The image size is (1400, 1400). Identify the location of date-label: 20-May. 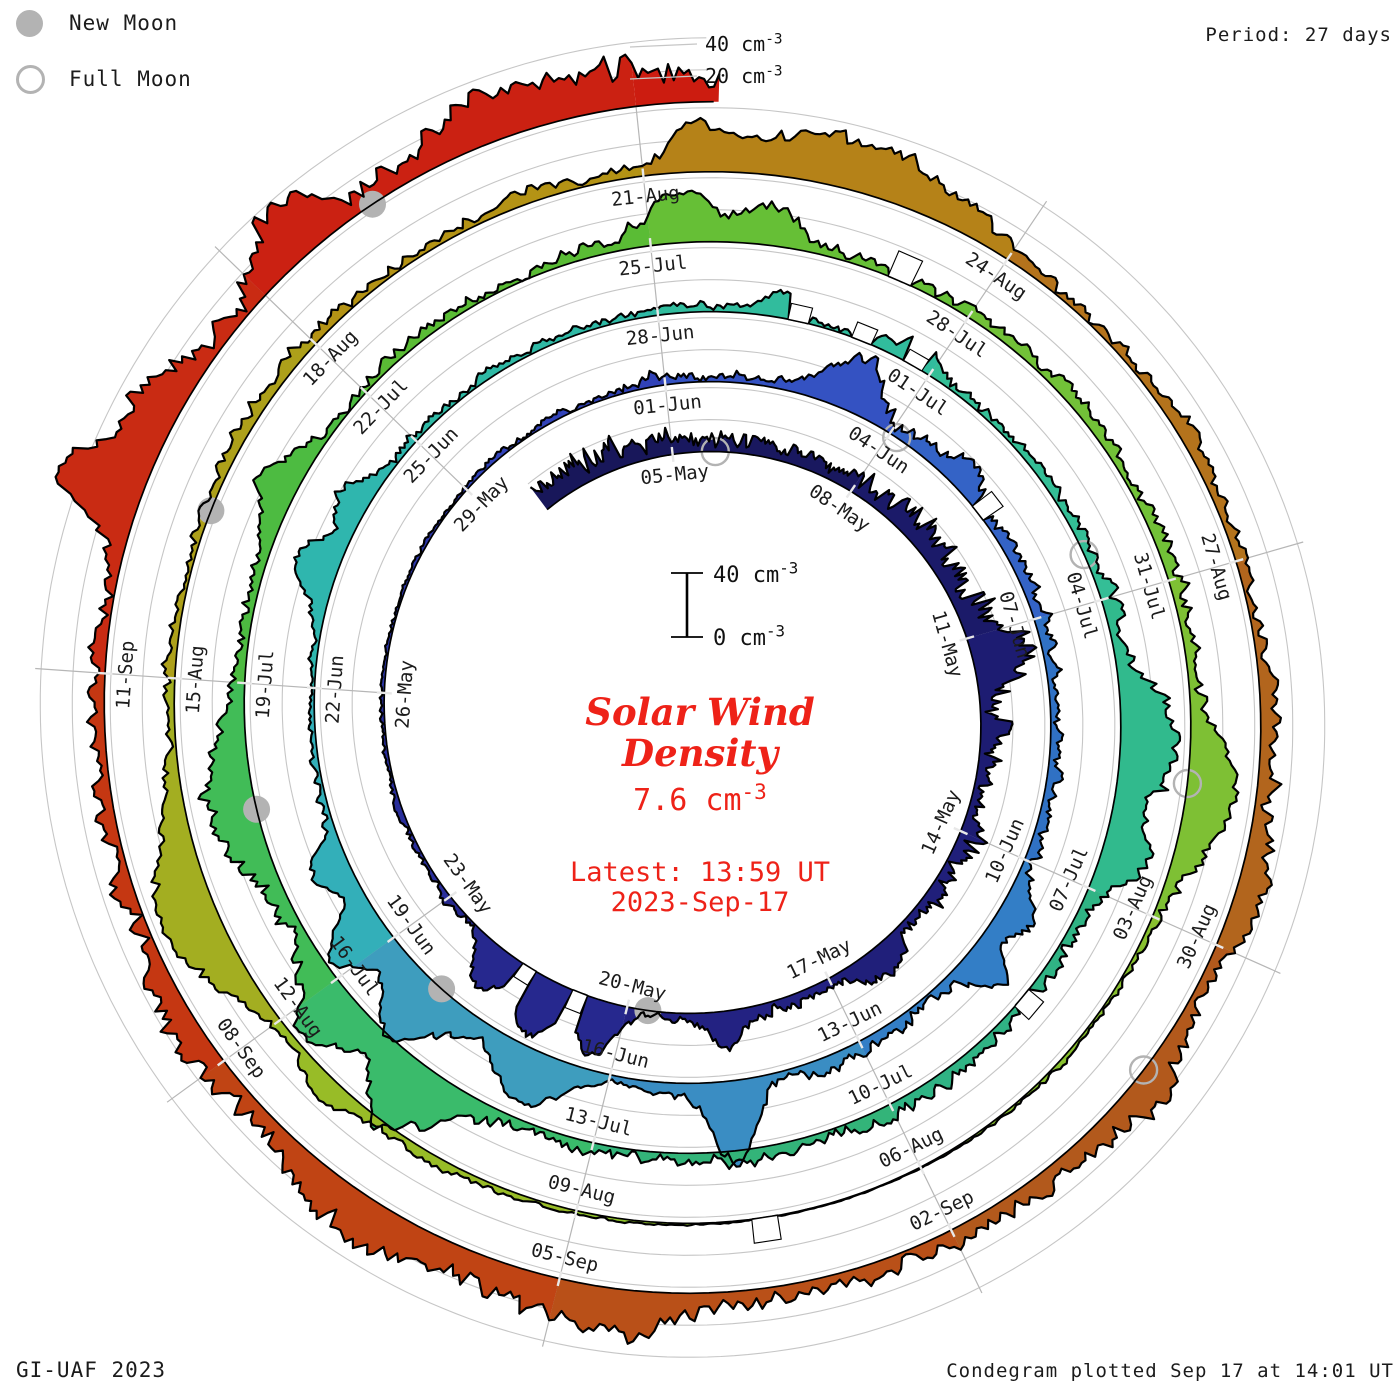
(632, 986).